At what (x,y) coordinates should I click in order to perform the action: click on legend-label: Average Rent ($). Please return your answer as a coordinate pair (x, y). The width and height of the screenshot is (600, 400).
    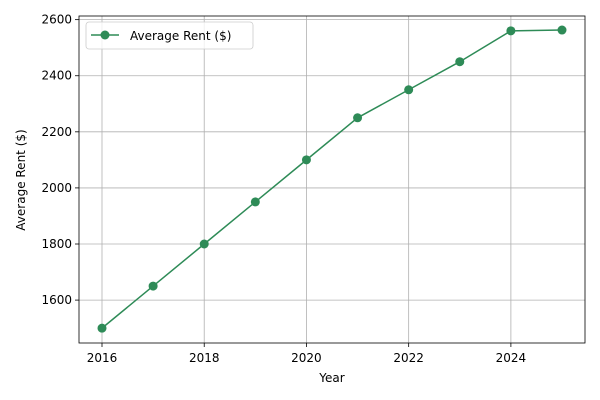
    Looking at the image, I should click on (180, 36).